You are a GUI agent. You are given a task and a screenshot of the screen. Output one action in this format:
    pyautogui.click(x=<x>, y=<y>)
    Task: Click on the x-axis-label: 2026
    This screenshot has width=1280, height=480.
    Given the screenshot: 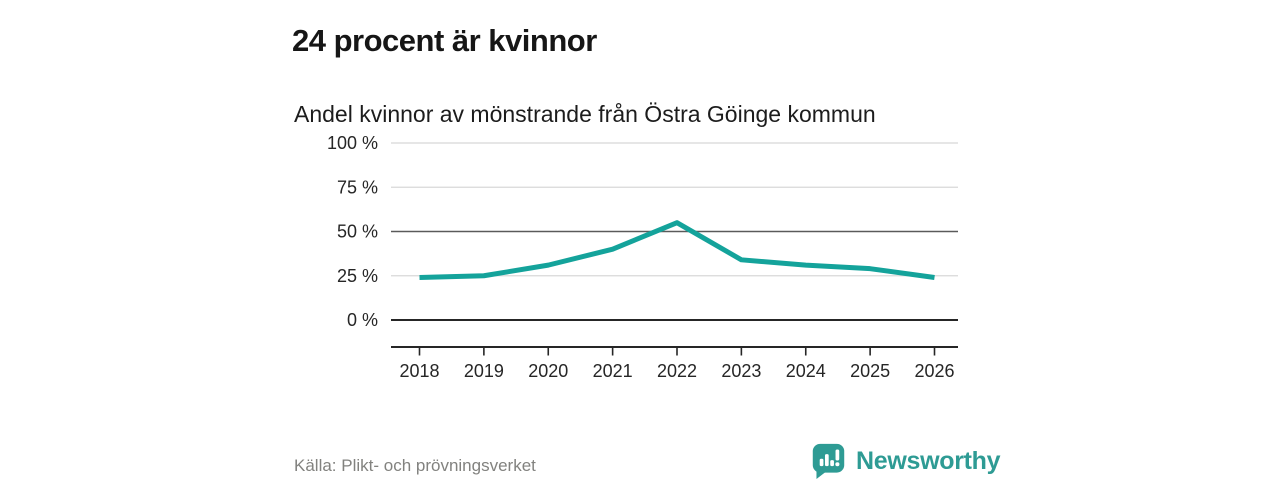 What is the action you would take?
    pyautogui.click(x=934, y=371)
    